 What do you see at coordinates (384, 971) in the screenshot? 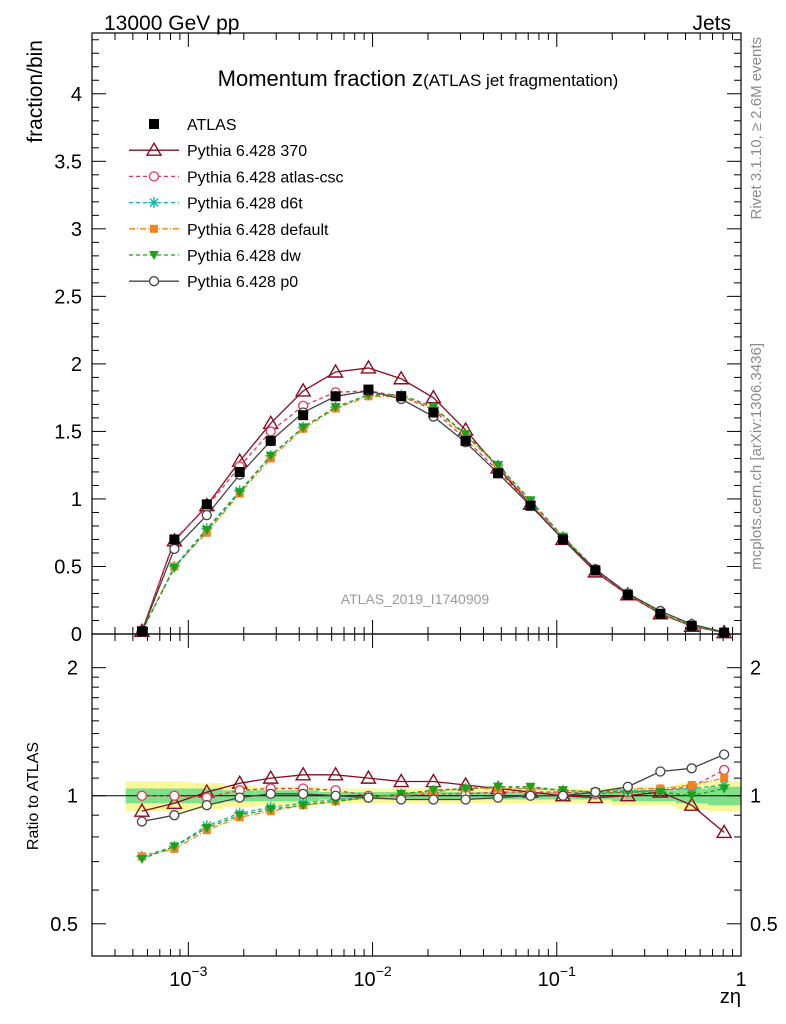
I see `x-tick-exponent: −2` at bounding box center [384, 971].